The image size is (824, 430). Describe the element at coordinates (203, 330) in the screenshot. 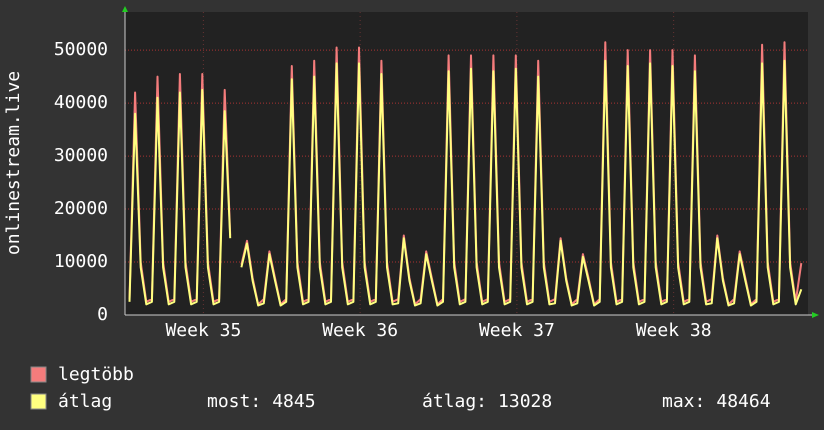

I see `x-tick-label: Week 35` at that location.